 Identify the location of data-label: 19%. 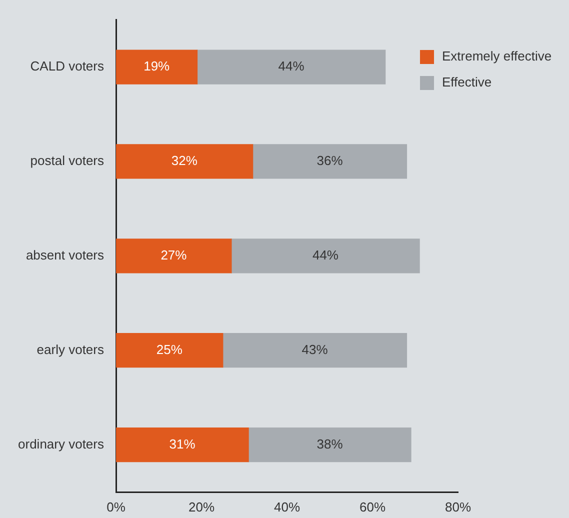
(157, 66).